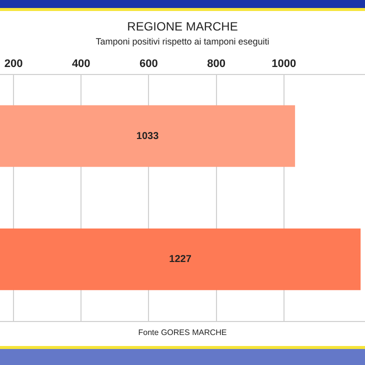 This screenshot has height=365, width=365. Describe the element at coordinates (180, 260) in the screenshot. I see `data-label: 1227` at that location.